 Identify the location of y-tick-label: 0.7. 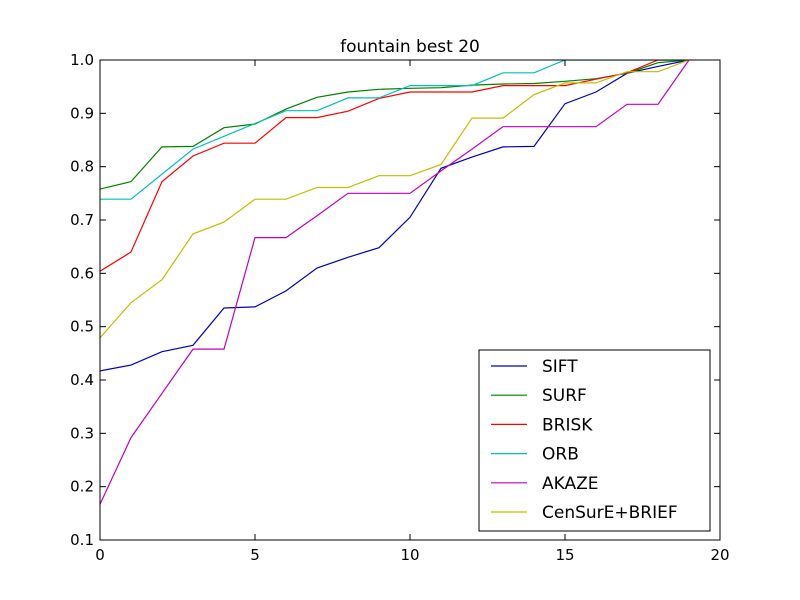
(82, 220).